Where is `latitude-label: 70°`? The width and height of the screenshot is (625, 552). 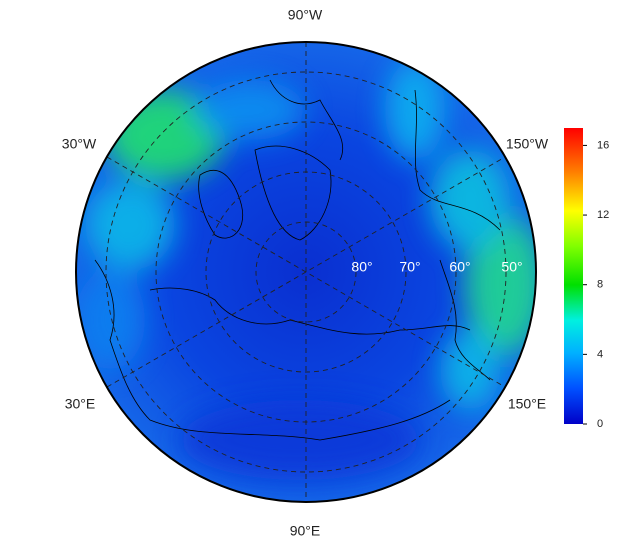 latitude-label: 70° is located at coordinates (409, 267).